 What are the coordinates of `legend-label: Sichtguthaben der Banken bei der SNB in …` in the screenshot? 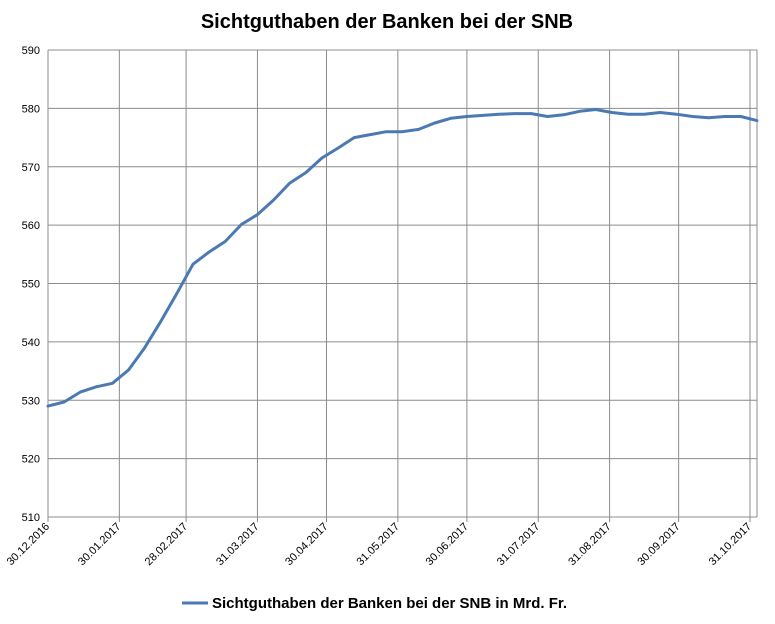 It's located at (389, 603).